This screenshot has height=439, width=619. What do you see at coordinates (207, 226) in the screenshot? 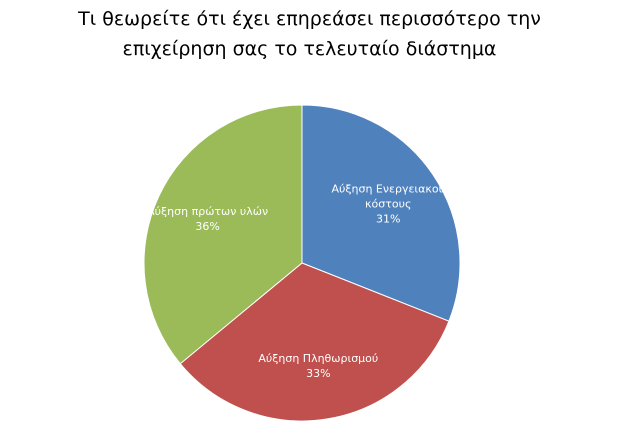
I see `value-label: 36%` at bounding box center [207, 226].